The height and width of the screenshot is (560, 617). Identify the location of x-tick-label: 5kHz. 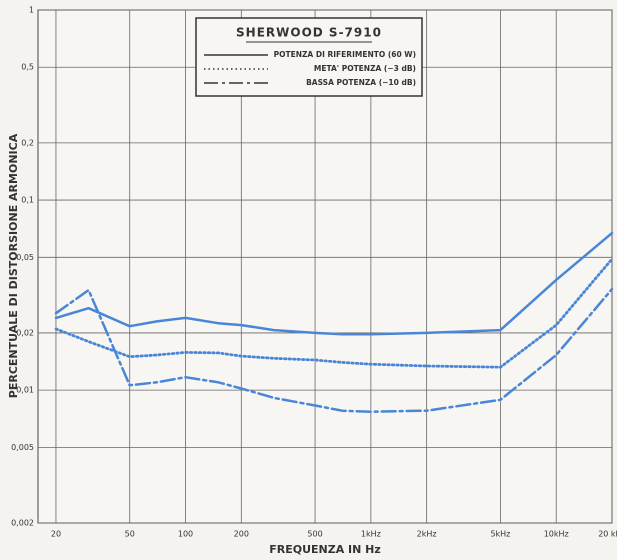
(500, 534).